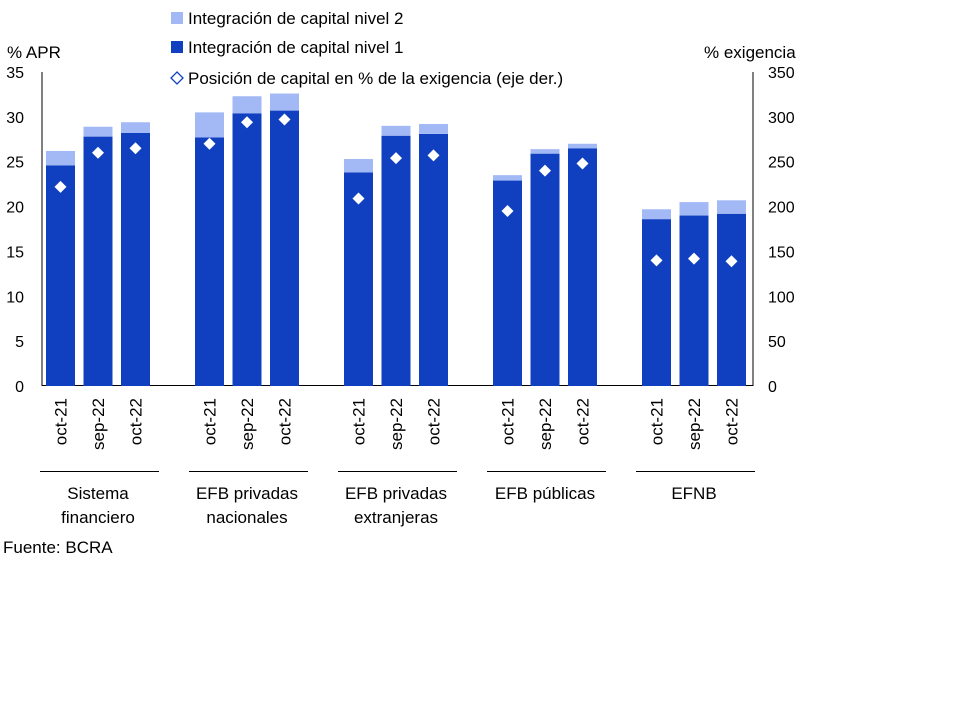 The width and height of the screenshot is (960, 720). I want to click on left-axis-ticks: 0 5 10 15 20 25 30 35, so click(15, 230).